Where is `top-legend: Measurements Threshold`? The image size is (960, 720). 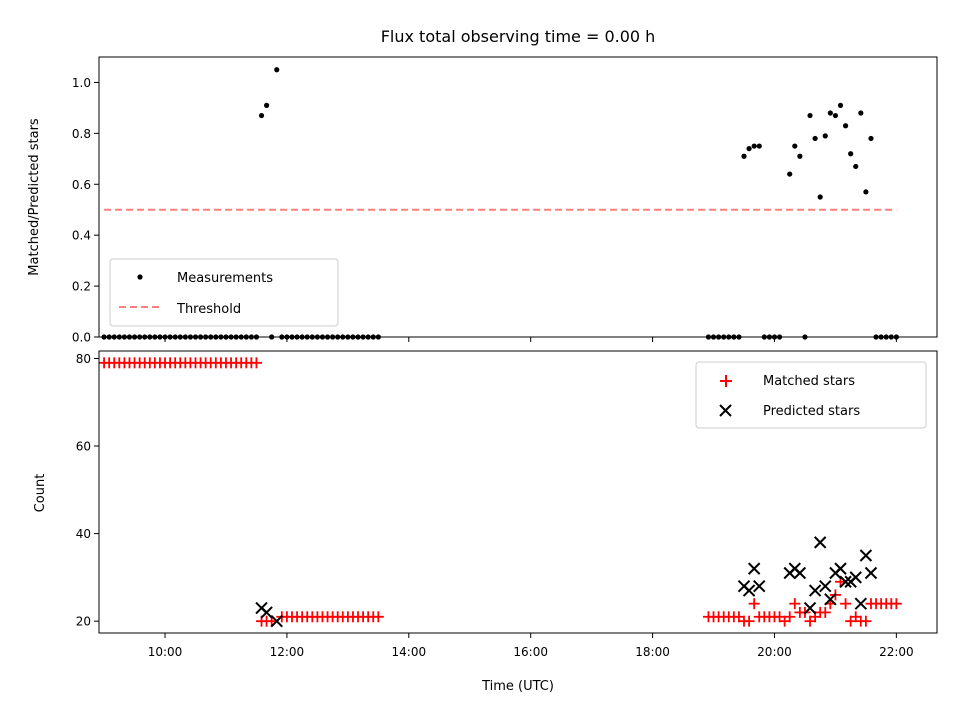 top-legend: Measurements Threshold is located at coordinates (224, 292).